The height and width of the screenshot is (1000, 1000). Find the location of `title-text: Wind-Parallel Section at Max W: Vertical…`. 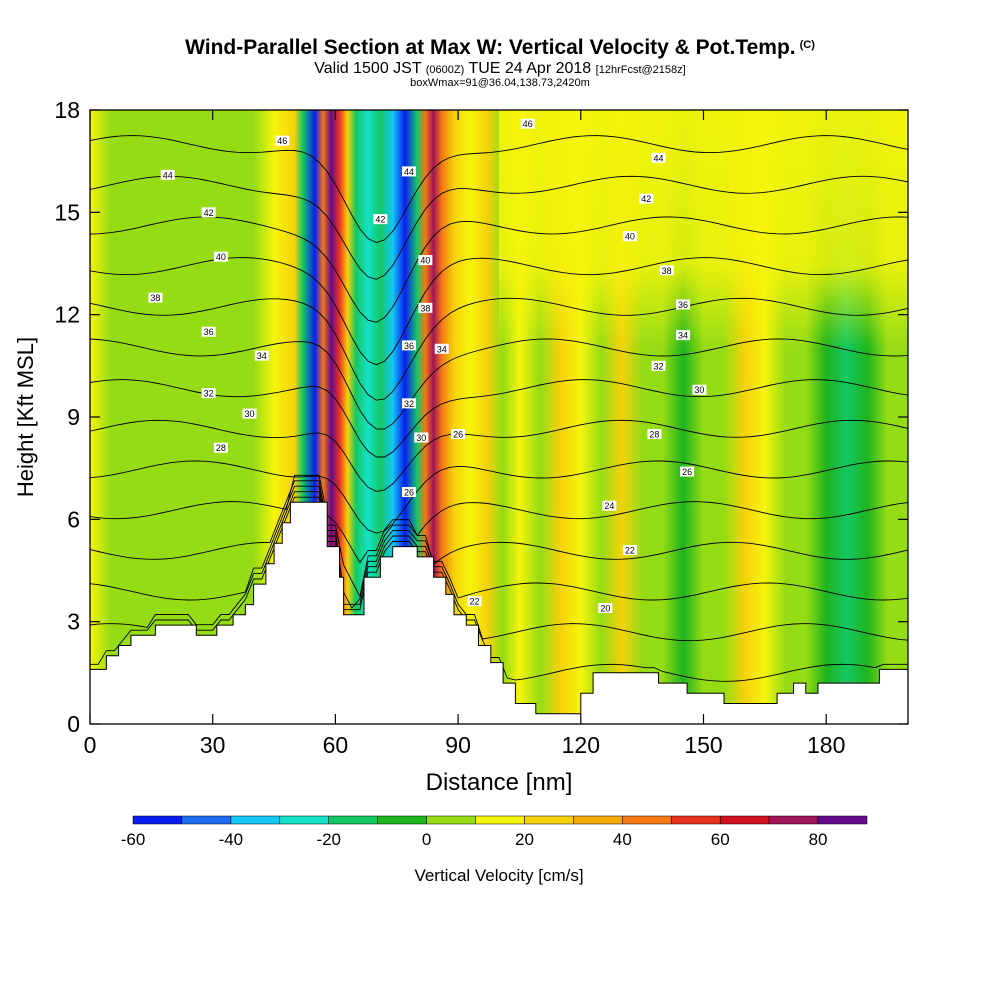

title-text: Wind-Parallel Section at Max W: Vertical… is located at coordinates (490, 47).